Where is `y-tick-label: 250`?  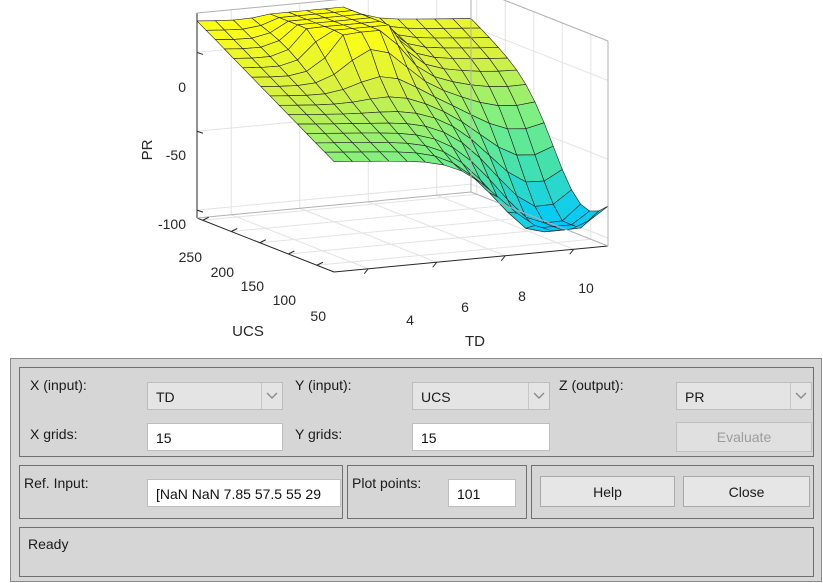 y-tick-label: 250 is located at coordinates (191, 257).